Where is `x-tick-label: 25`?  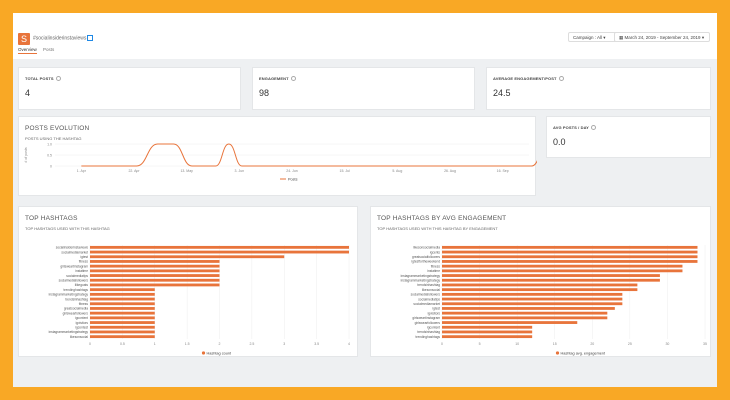 x-tick-label: 25 is located at coordinates (630, 344).